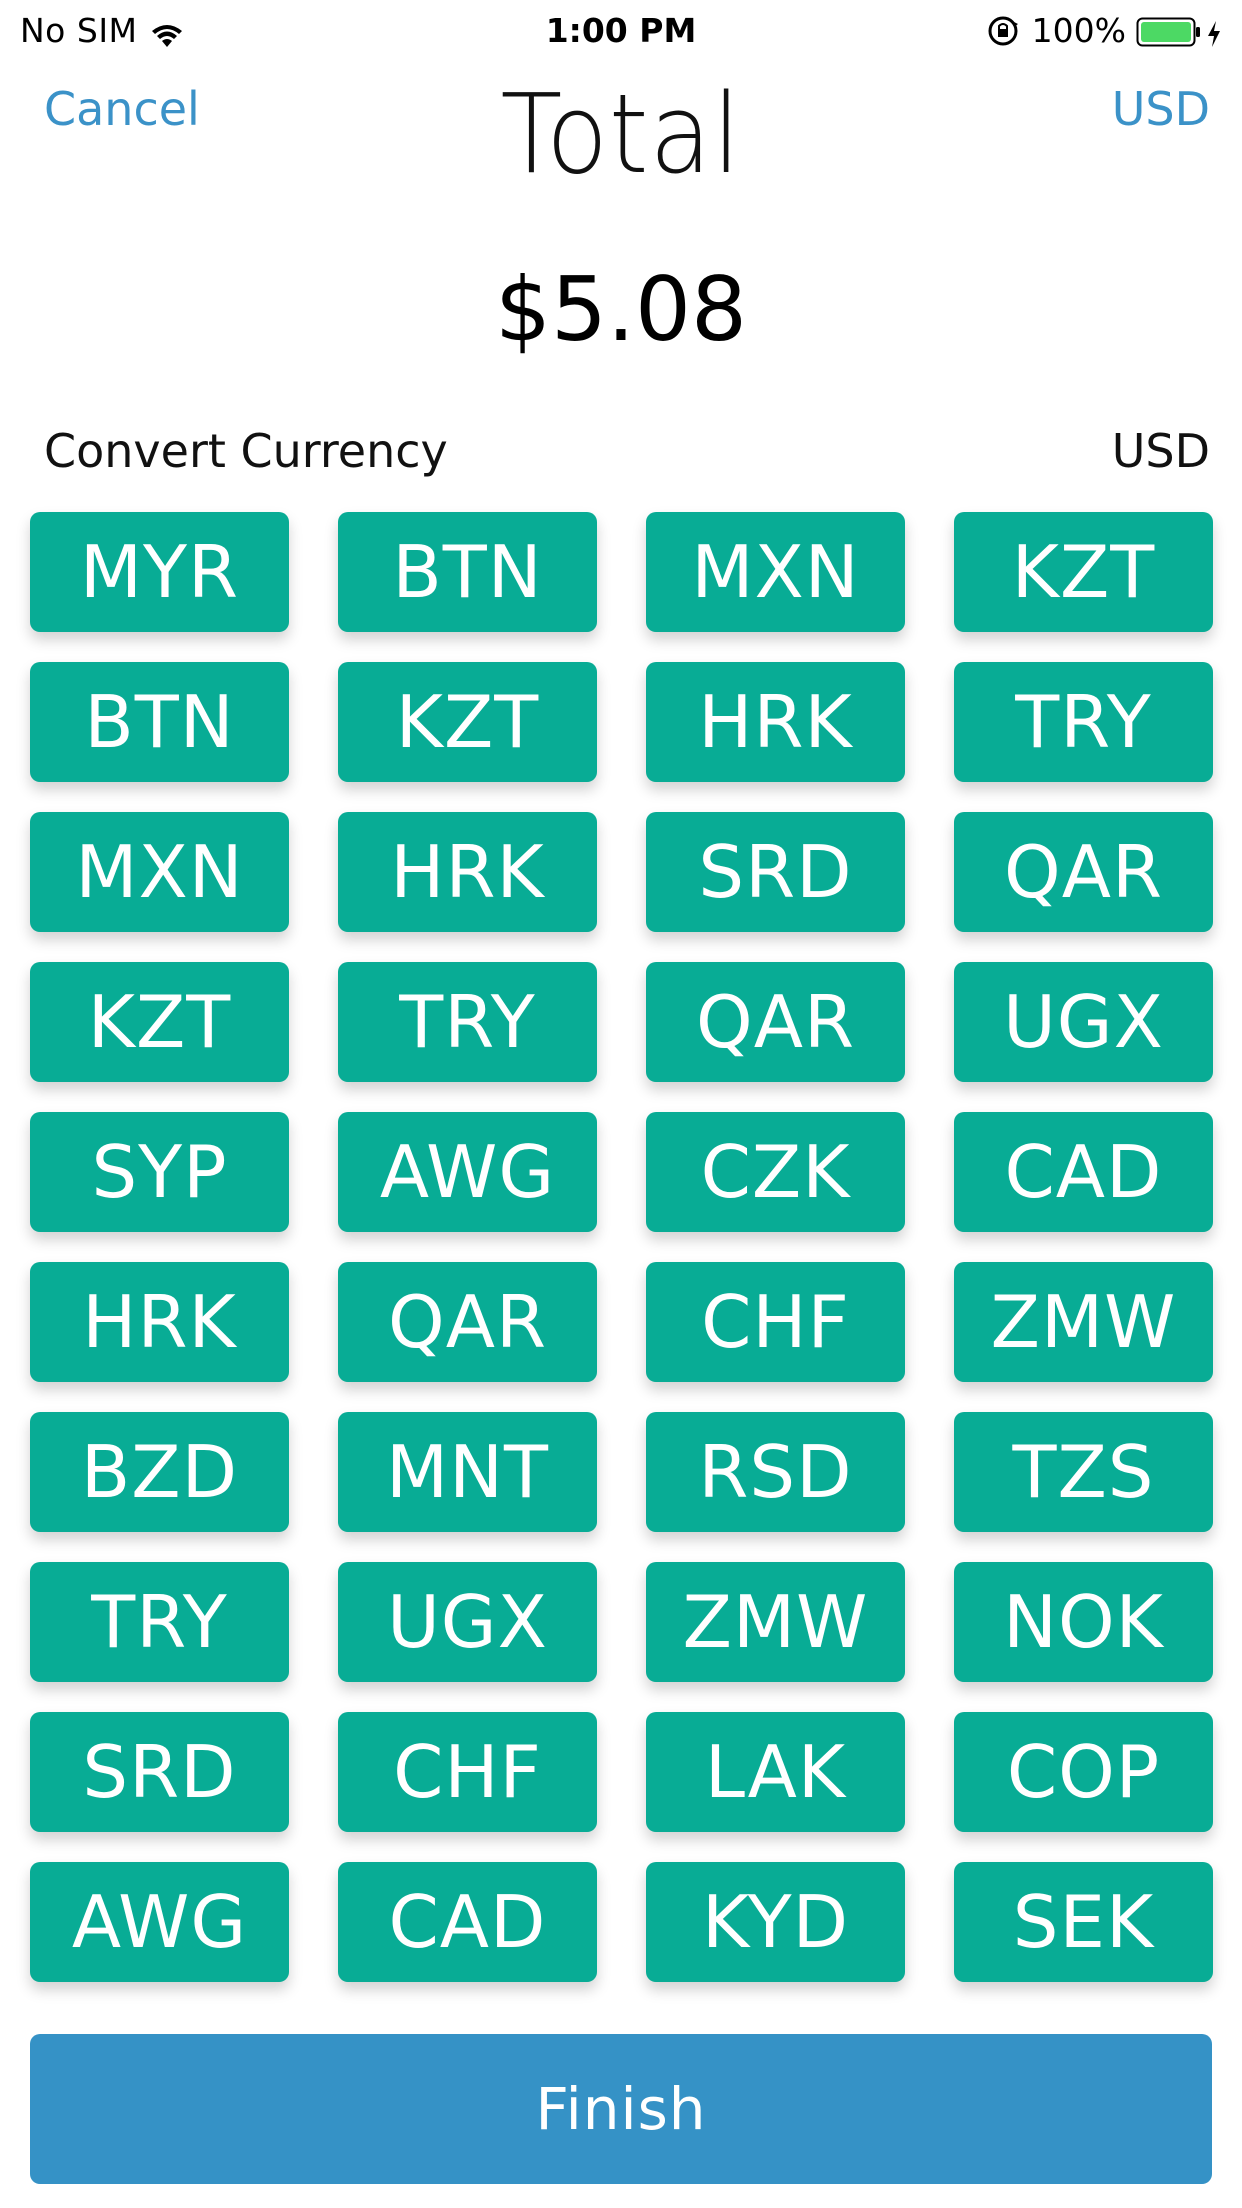 This screenshot has height=2208, width=1242. Describe the element at coordinates (159, 572) in the screenshot. I see `currency-button: MYR` at that location.